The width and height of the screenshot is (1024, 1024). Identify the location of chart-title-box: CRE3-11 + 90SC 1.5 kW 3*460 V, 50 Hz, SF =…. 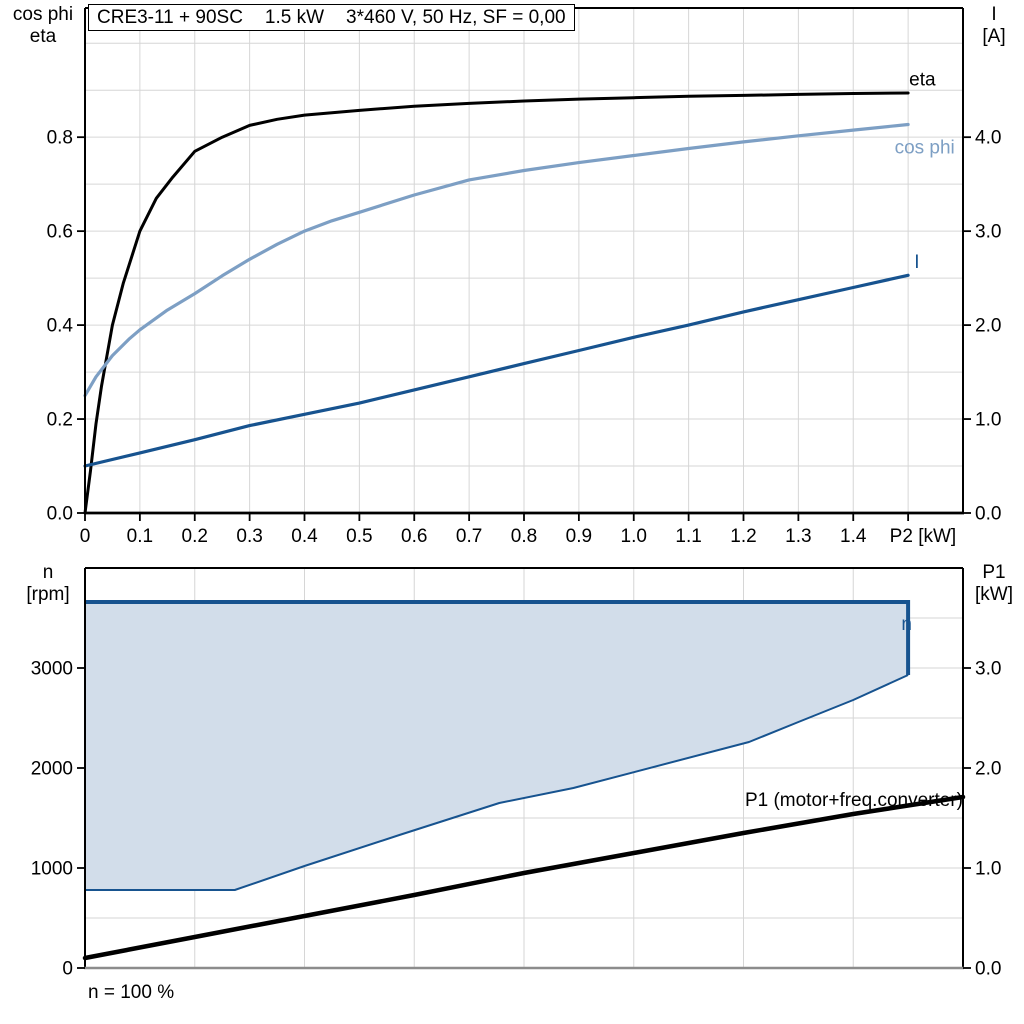
(331, 17).